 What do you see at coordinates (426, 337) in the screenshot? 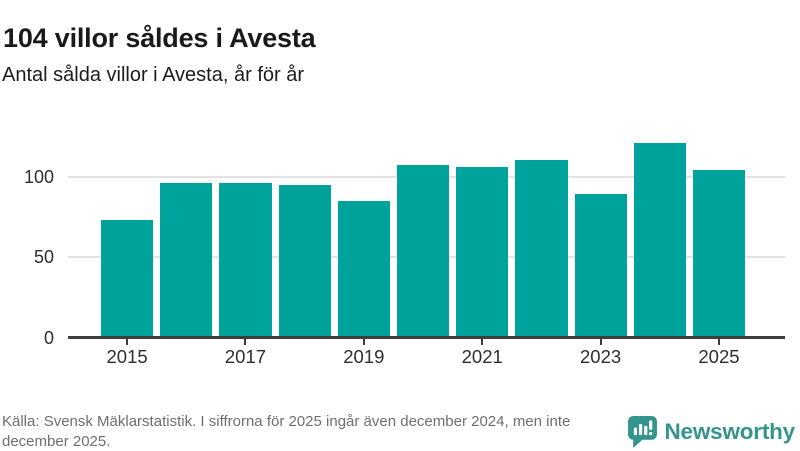
I see `x-axis-line` at bounding box center [426, 337].